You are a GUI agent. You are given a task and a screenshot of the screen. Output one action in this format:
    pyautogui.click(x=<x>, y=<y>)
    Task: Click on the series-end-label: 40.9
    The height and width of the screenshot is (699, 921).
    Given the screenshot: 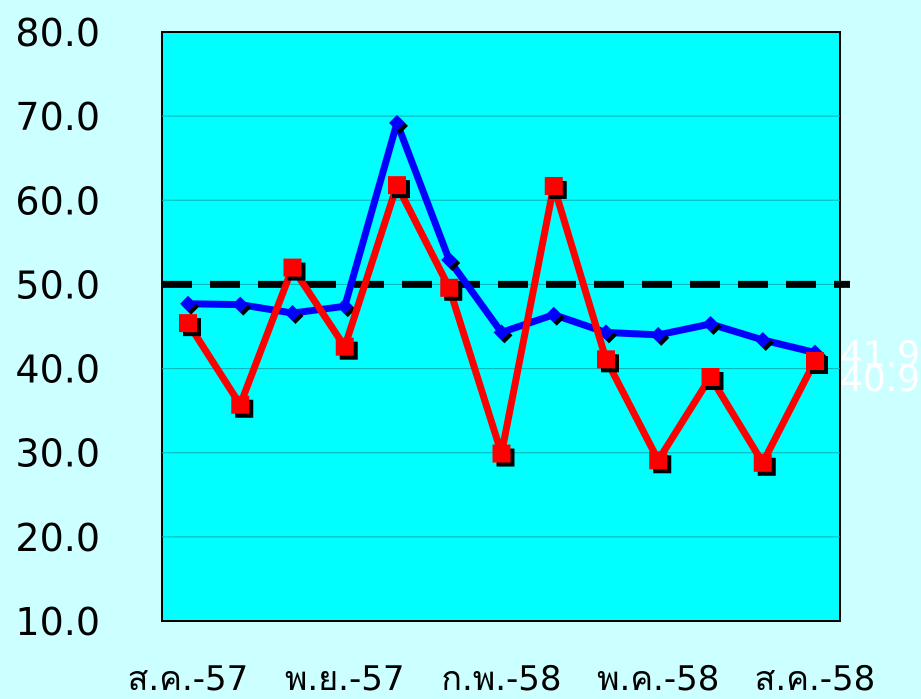 What is the action you would take?
    pyautogui.click(x=880, y=379)
    